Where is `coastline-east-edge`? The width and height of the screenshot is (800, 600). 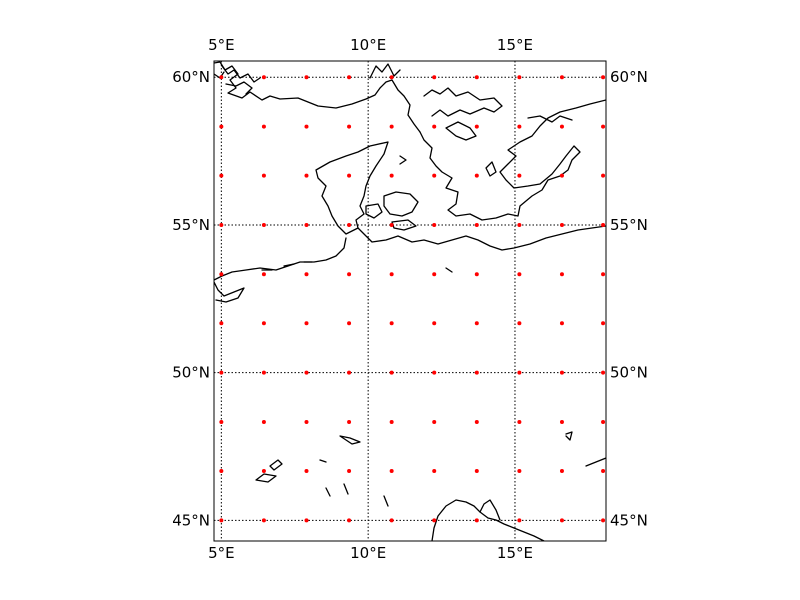 coastline-east-edge is located at coordinates (595, 462).